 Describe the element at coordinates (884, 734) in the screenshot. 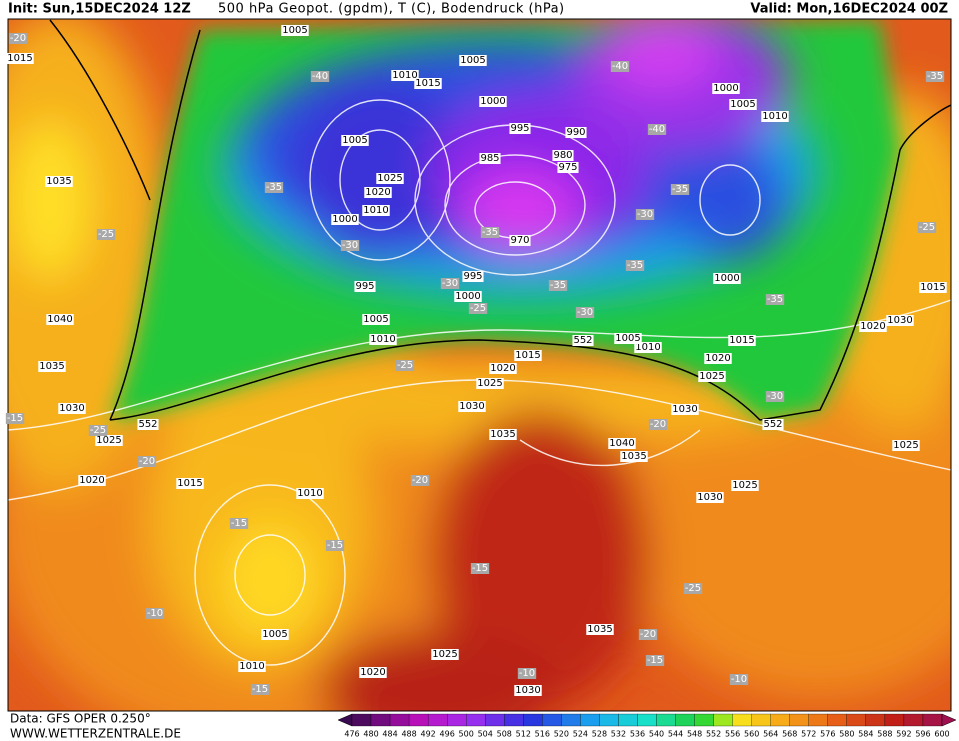

I see `colorbar-label: 588` at that location.